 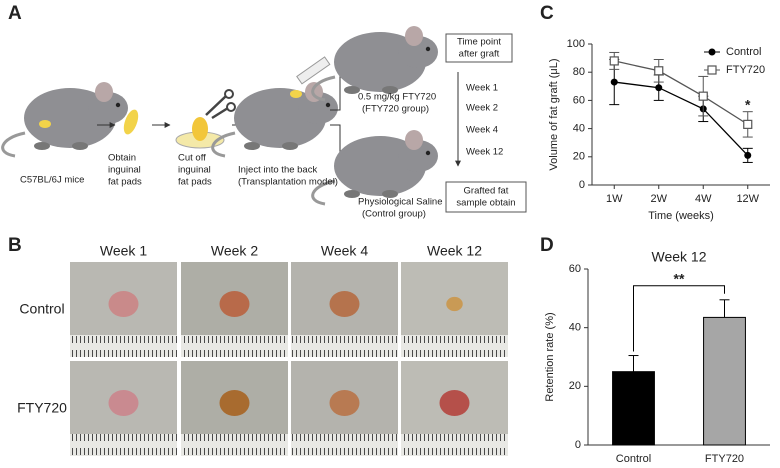 I want to click on diagram-text: sample obtain, so click(x=485, y=203).